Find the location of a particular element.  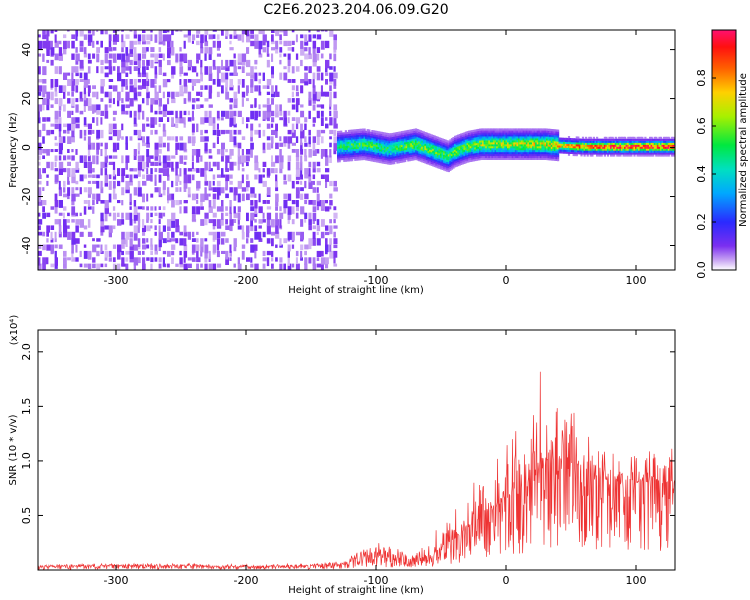

snr-y-tick-label: 2.0 is located at coordinates (26, 352).